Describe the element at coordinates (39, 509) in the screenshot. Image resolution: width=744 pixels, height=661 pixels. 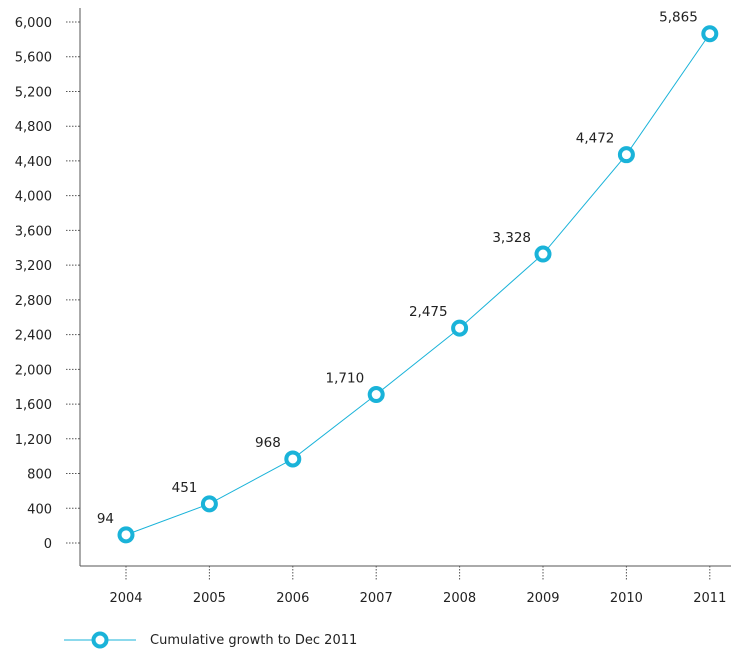
I see `y-tick-label: 400` at that location.